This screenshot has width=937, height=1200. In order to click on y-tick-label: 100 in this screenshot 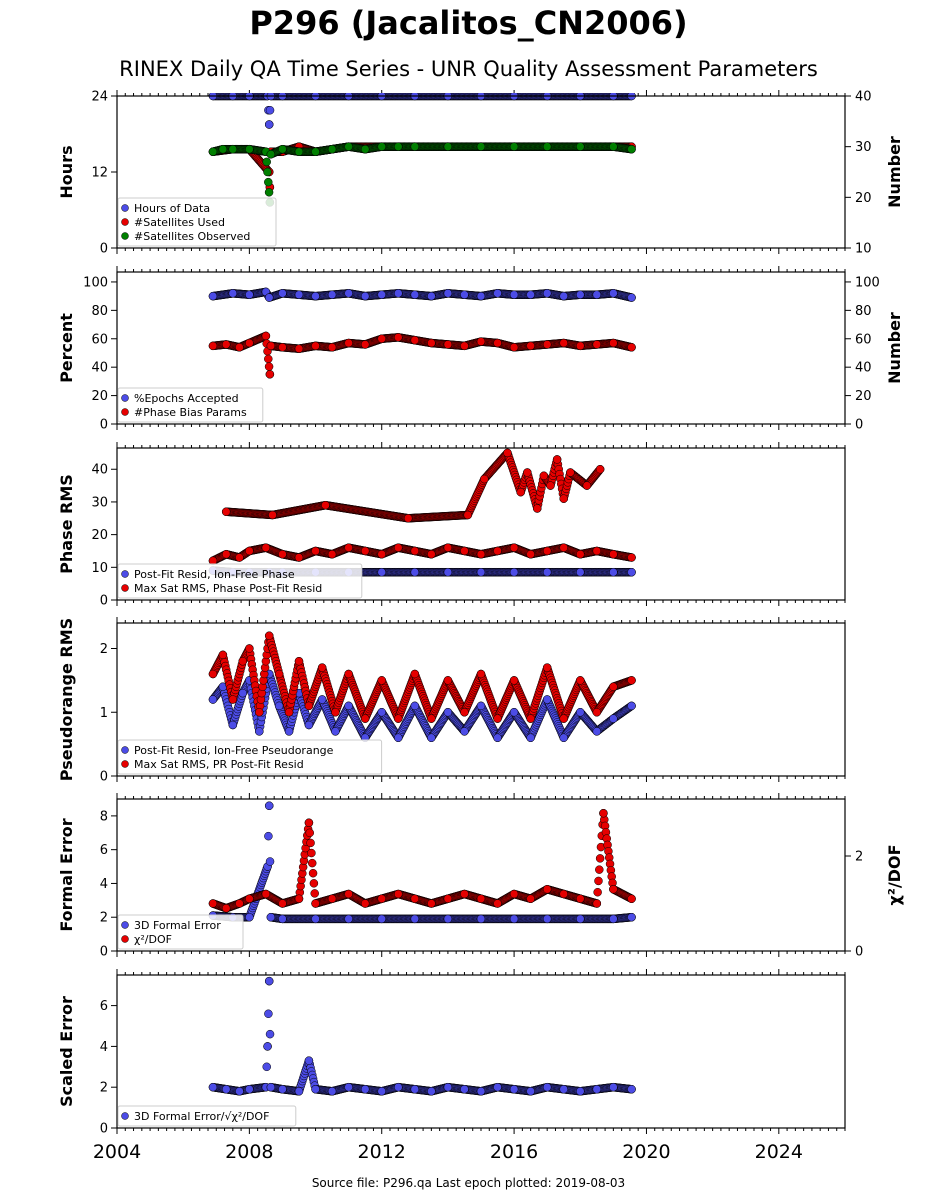, I will do `click(95, 282)`.